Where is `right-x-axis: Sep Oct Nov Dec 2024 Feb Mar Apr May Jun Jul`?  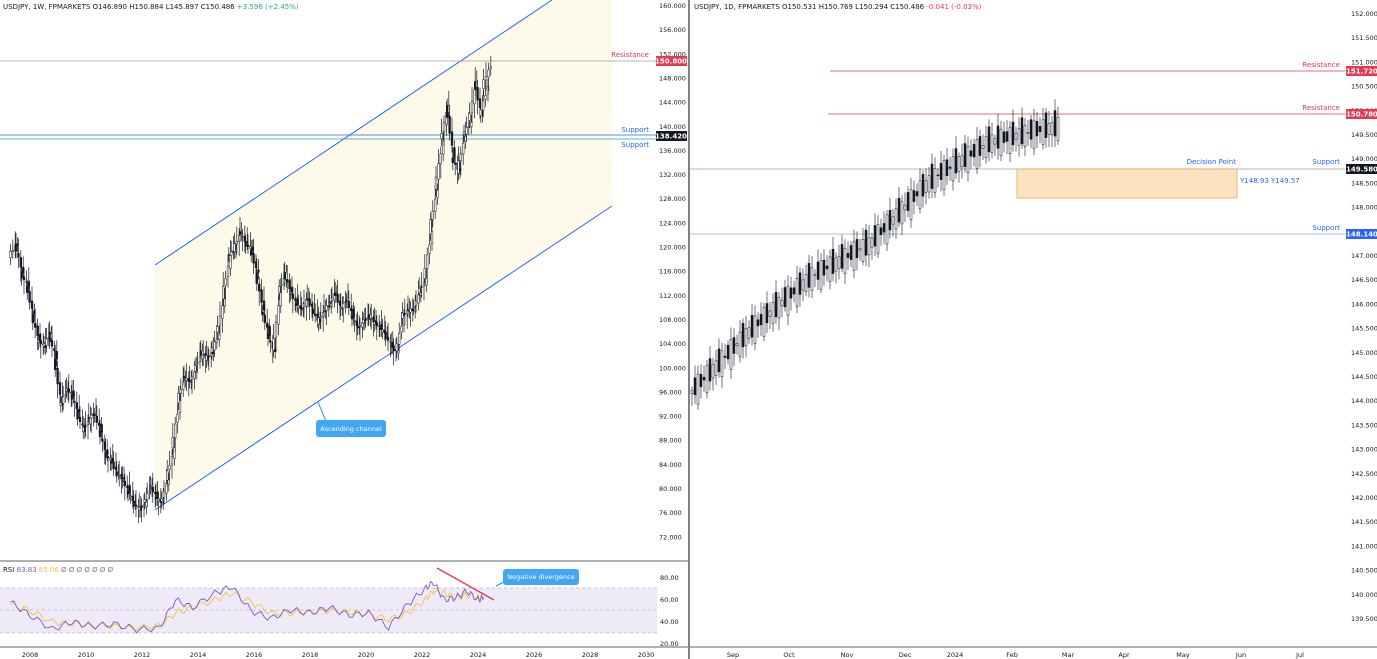 right-x-axis: Sep Oct Nov Dec 2024 Feb Mar Apr May Jun Jul is located at coordinates (1033, 652).